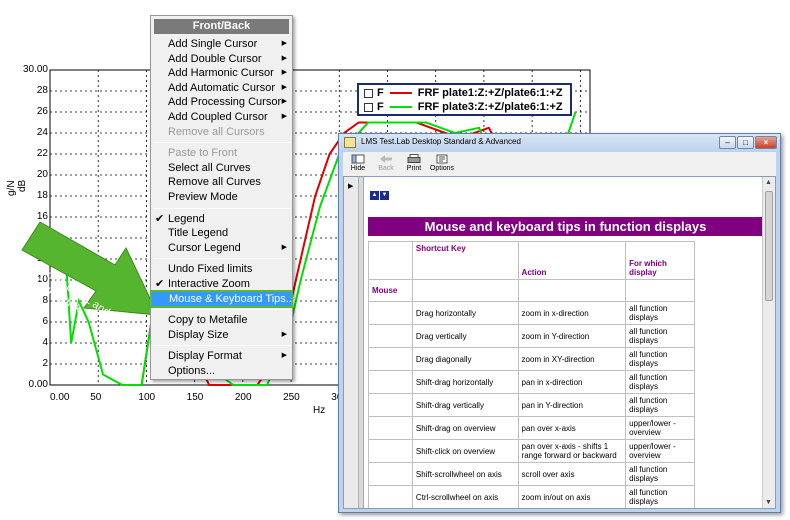 This screenshot has height=520, width=790. Describe the element at coordinates (225, 102) in the screenshot. I see `menu-item-label: Add Processing Cursor` at that location.